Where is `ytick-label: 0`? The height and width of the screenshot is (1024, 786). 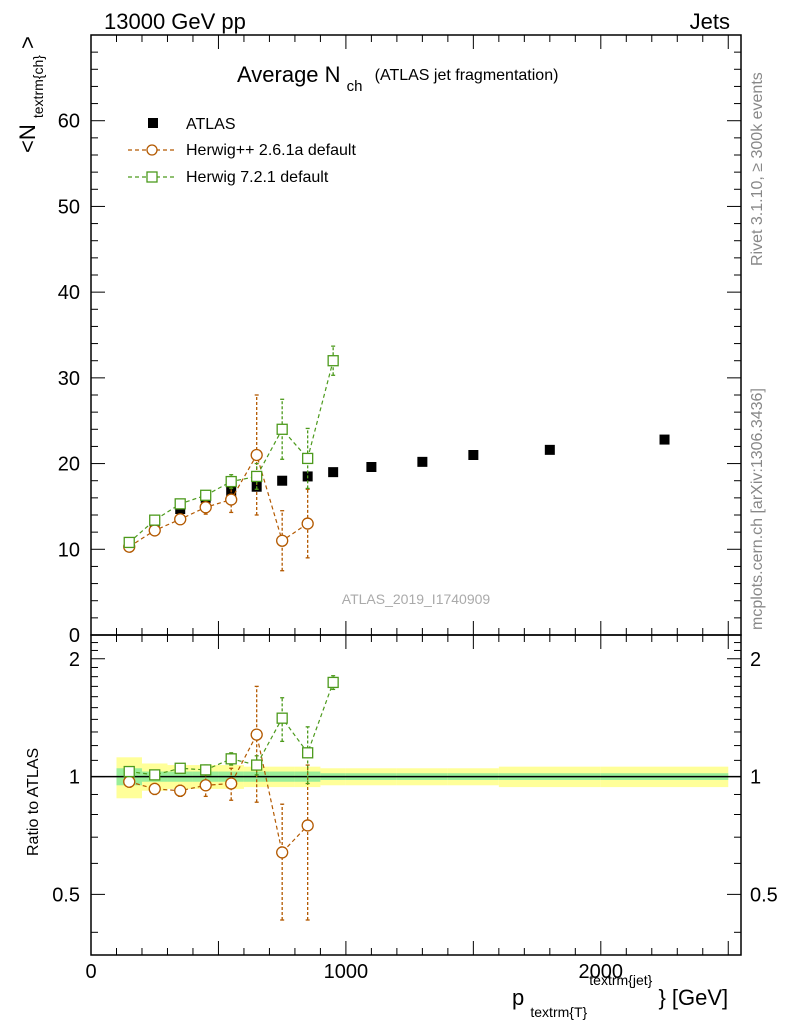 ytick-label: 0 is located at coordinates (74, 636).